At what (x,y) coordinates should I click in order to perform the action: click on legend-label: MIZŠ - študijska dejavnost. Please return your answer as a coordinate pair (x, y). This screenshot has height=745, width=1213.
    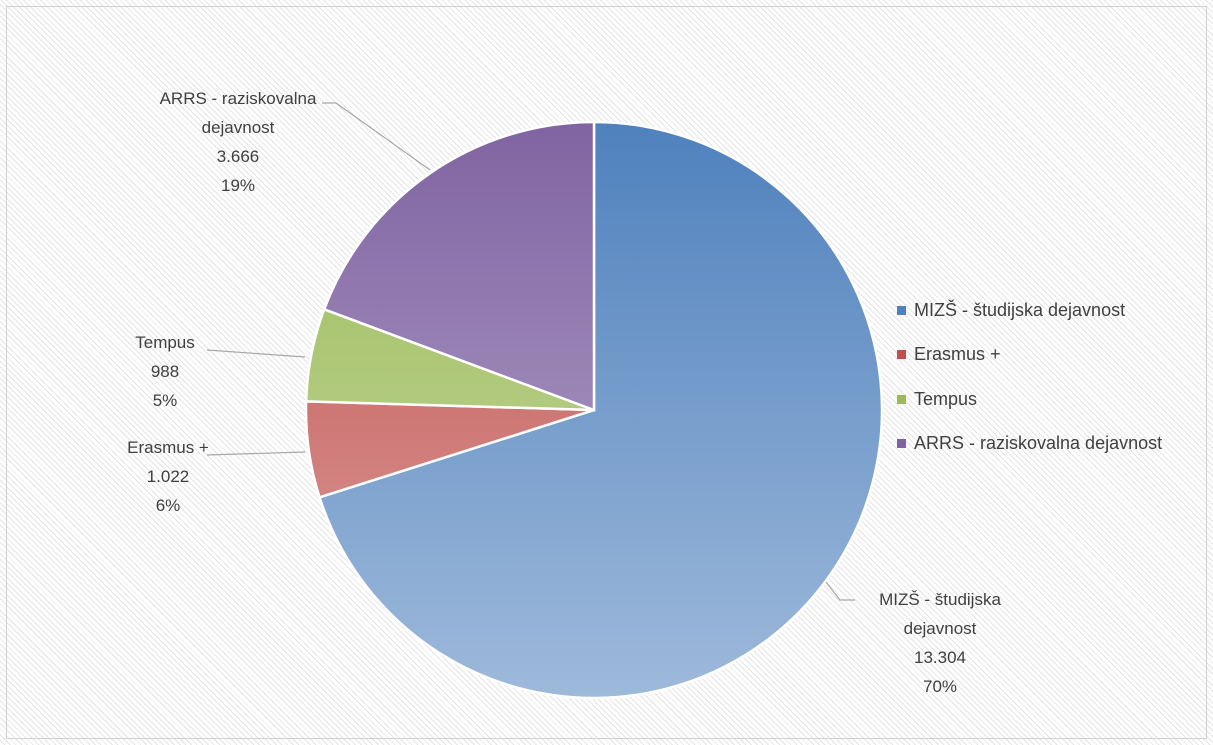
    Looking at the image, I should click on (1020, 309).